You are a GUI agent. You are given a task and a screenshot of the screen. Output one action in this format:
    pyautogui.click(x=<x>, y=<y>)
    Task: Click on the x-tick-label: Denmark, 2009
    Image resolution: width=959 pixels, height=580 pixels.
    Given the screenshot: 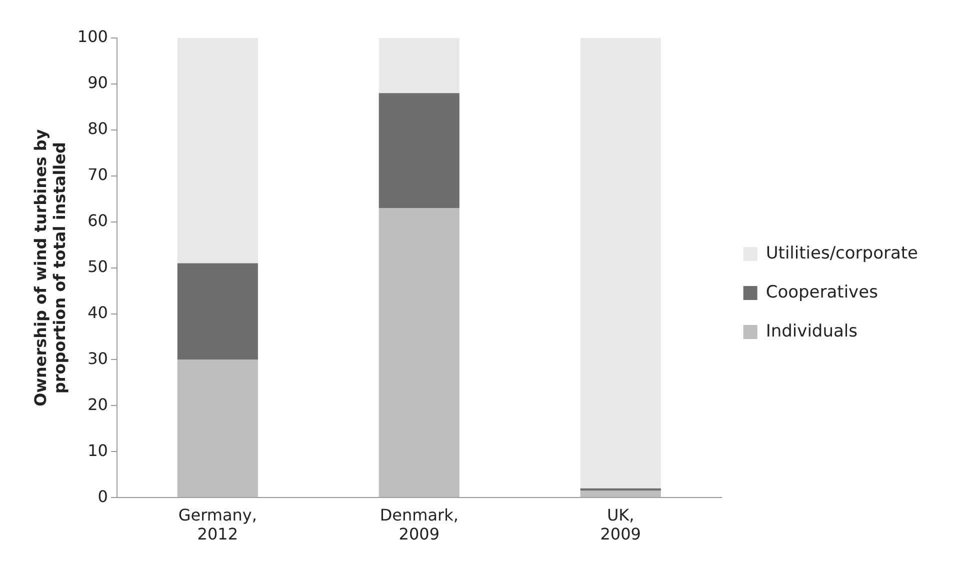 What is the action you would take?
    pyautogui.click(x=419, y=524)
    